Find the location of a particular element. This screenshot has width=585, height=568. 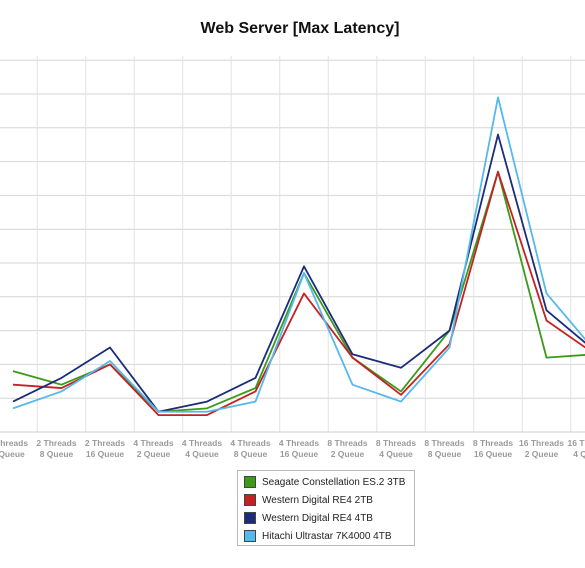

legend-item: Hitachi Ultrastar 7K4000 4TB is located at coordinates (329, 536).